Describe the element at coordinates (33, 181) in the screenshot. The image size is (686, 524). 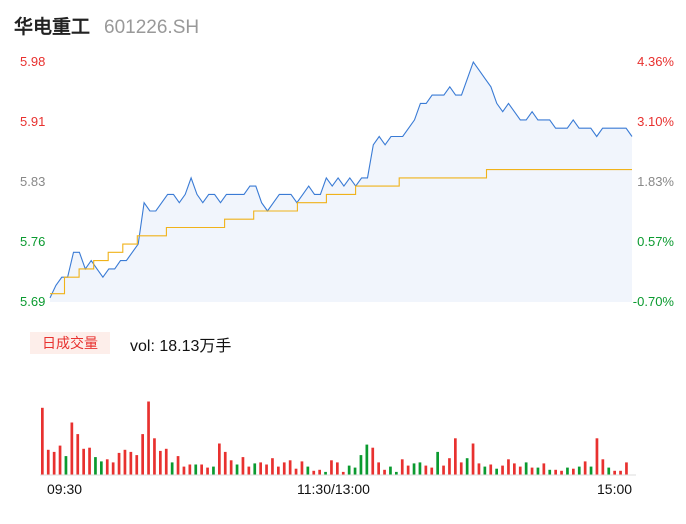
I see `price-tick-label: 5.83` at that location.